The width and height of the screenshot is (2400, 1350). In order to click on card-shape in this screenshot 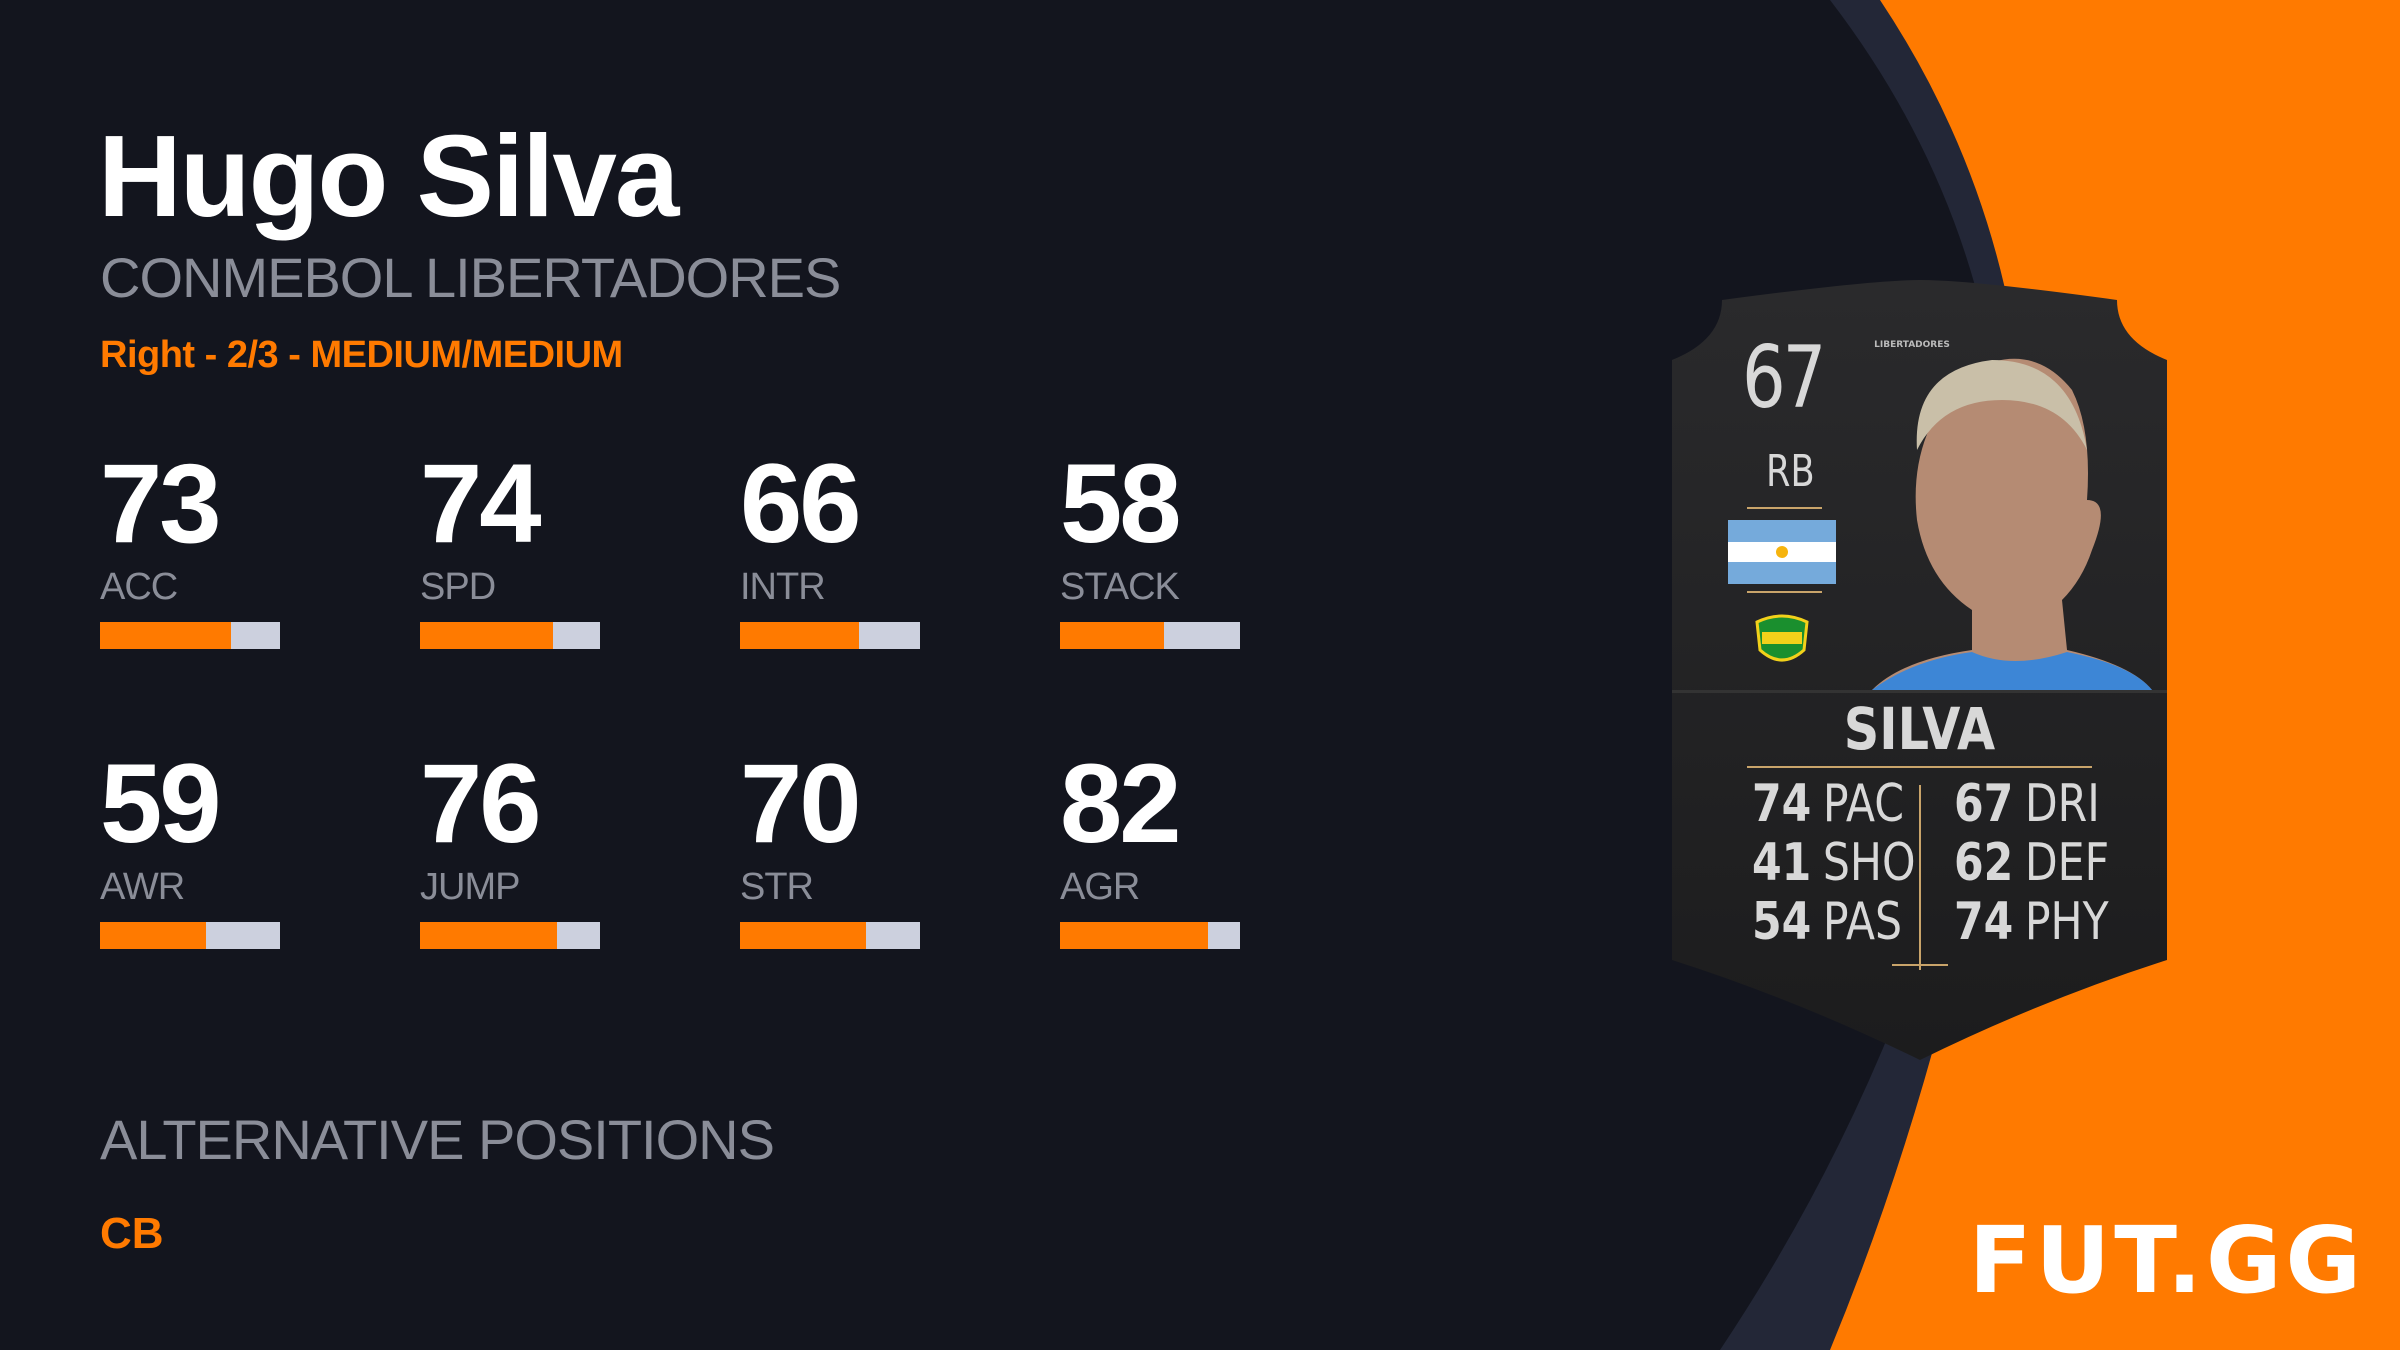, I will do `click(1919, 670)`.